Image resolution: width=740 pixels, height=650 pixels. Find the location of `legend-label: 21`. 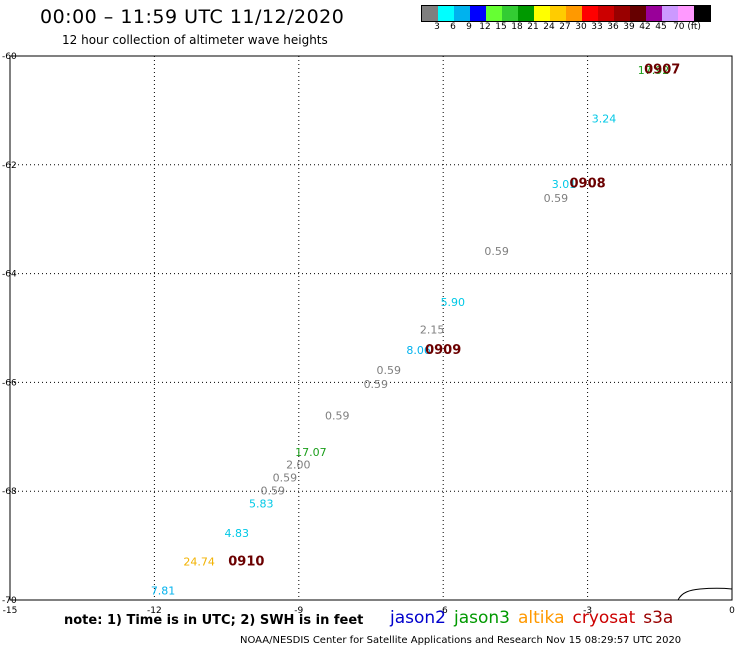

legend-label: 21 is located at coordinates (533, 27).